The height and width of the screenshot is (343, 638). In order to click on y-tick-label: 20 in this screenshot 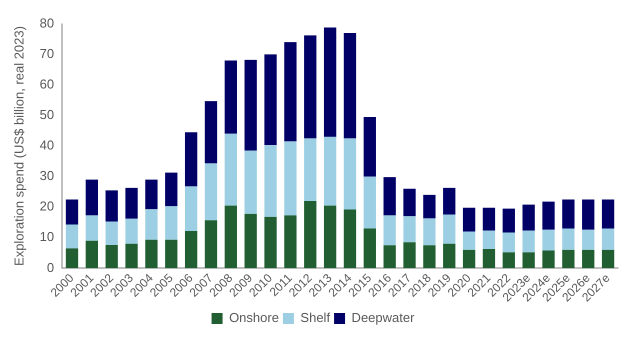, I will do `click(47, 206)`.